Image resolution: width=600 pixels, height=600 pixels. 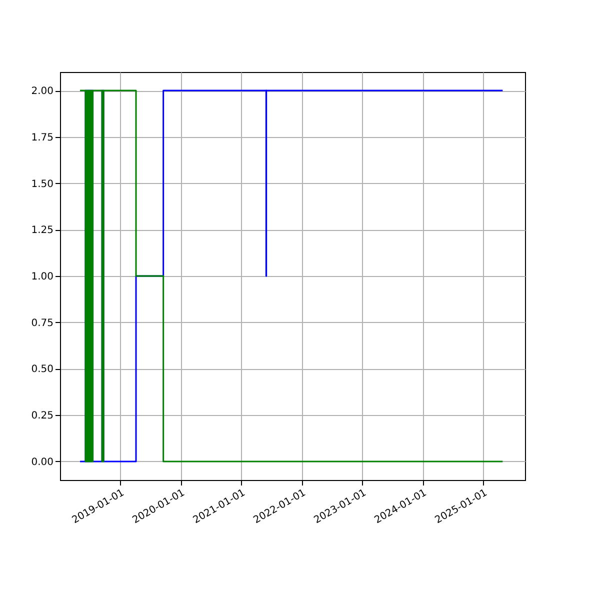 I want to click on y-tick-label: 1.50, so click(x=42, y=184).